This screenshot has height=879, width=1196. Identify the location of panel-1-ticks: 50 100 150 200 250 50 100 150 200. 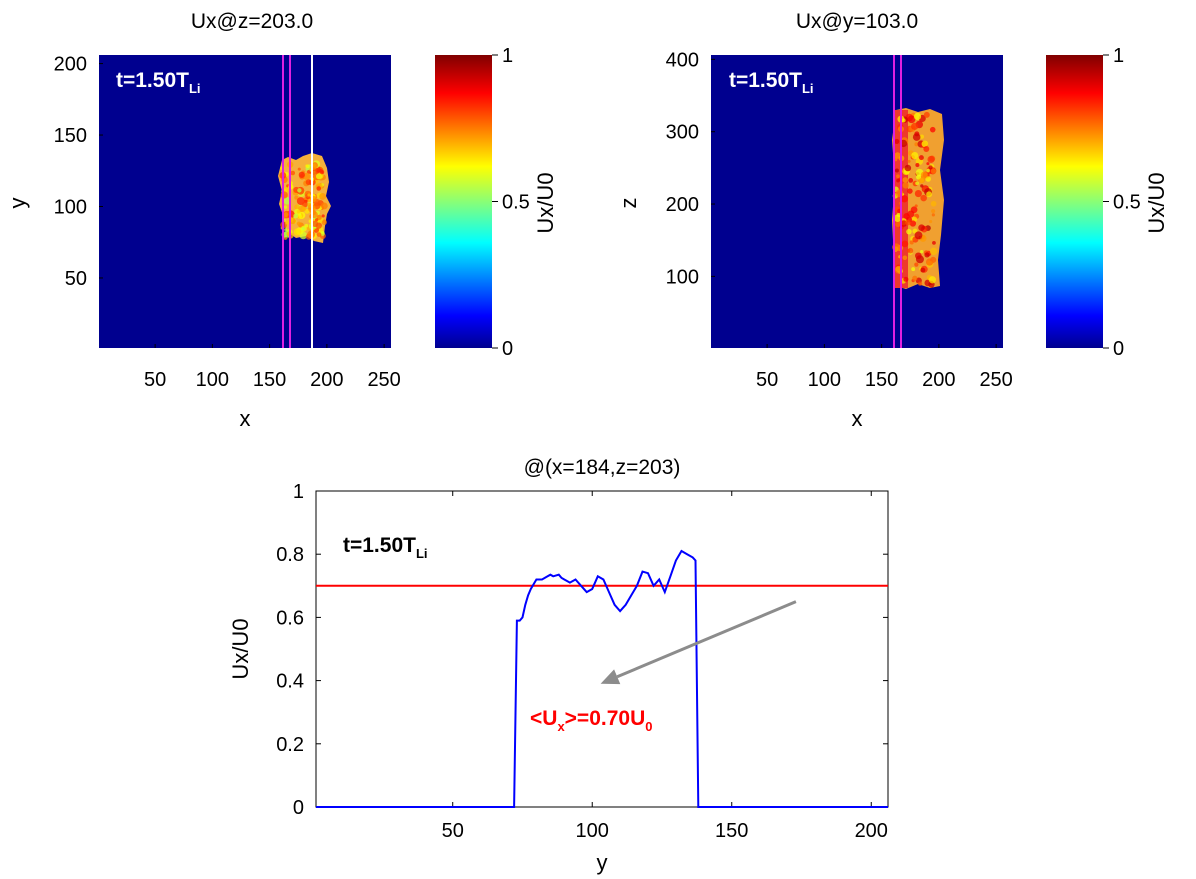
(227, 222).